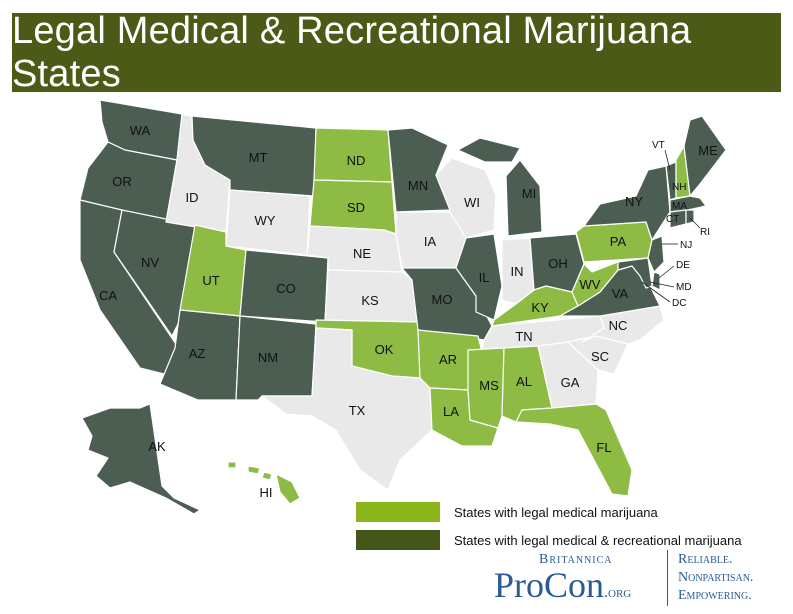  Describe the element at coordinates (540, 307) in the screenshot. I see `label-KY: KY` at that location.